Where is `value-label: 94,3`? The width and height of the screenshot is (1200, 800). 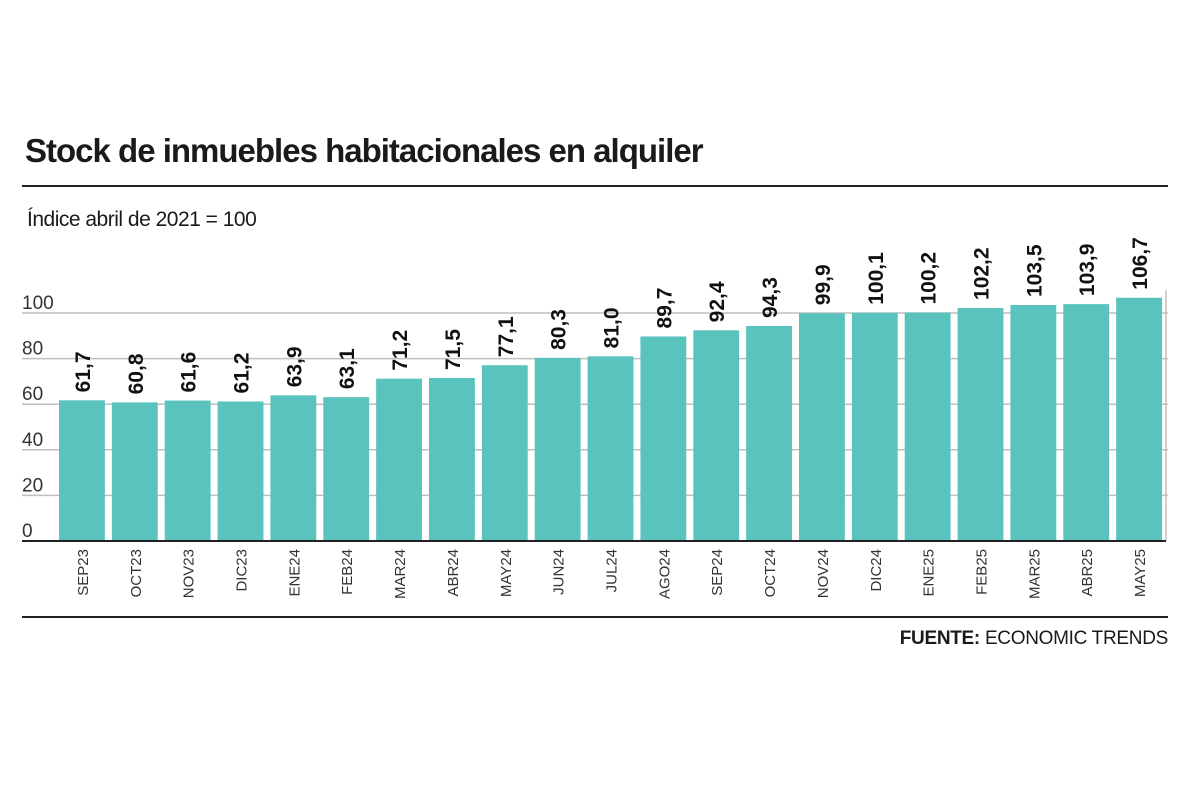 value-label: 94,3 is located at coordinates (770, 297).